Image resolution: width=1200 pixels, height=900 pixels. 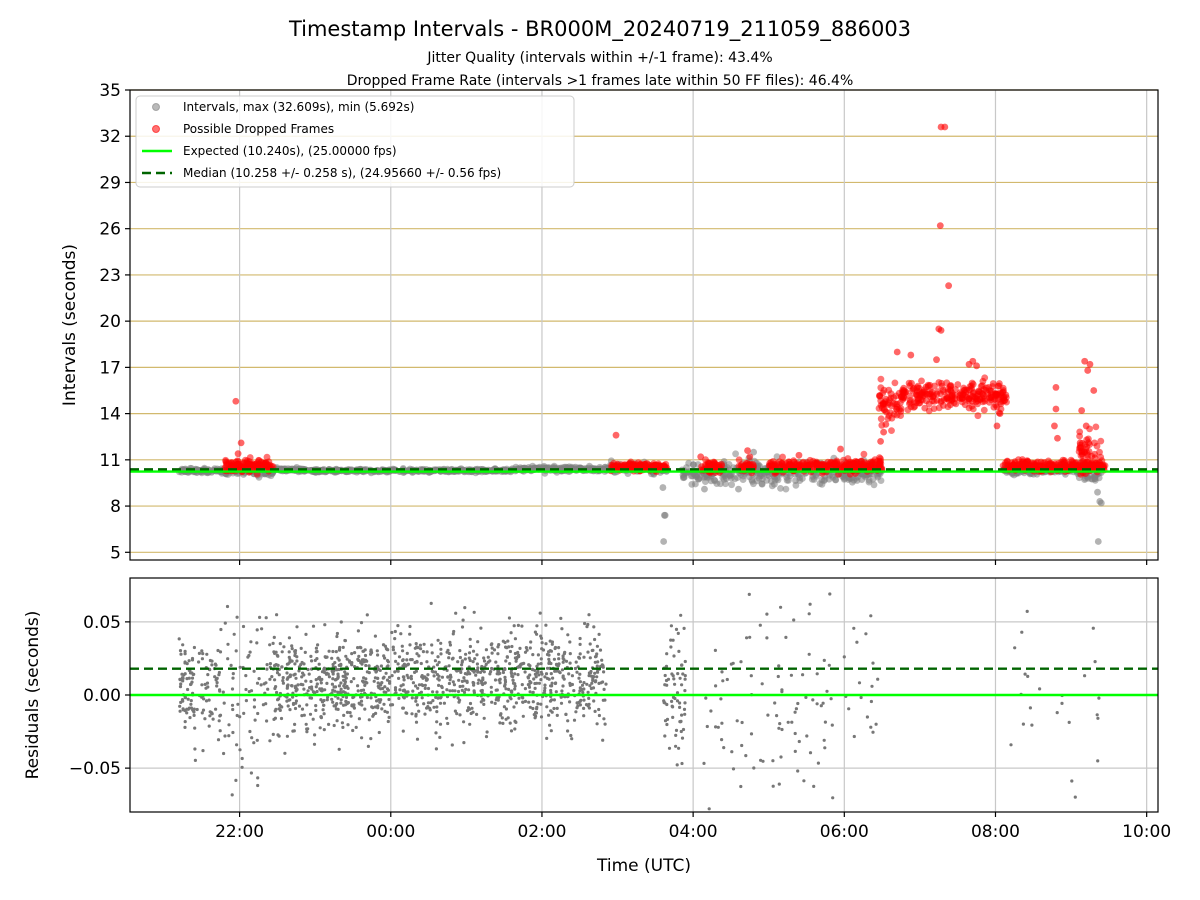 What do you see at coordinates (33, 695) in the screenshot?
I see `residuals-y-axis-label: Residuals (seconds)` at bounding box center [33, 695].